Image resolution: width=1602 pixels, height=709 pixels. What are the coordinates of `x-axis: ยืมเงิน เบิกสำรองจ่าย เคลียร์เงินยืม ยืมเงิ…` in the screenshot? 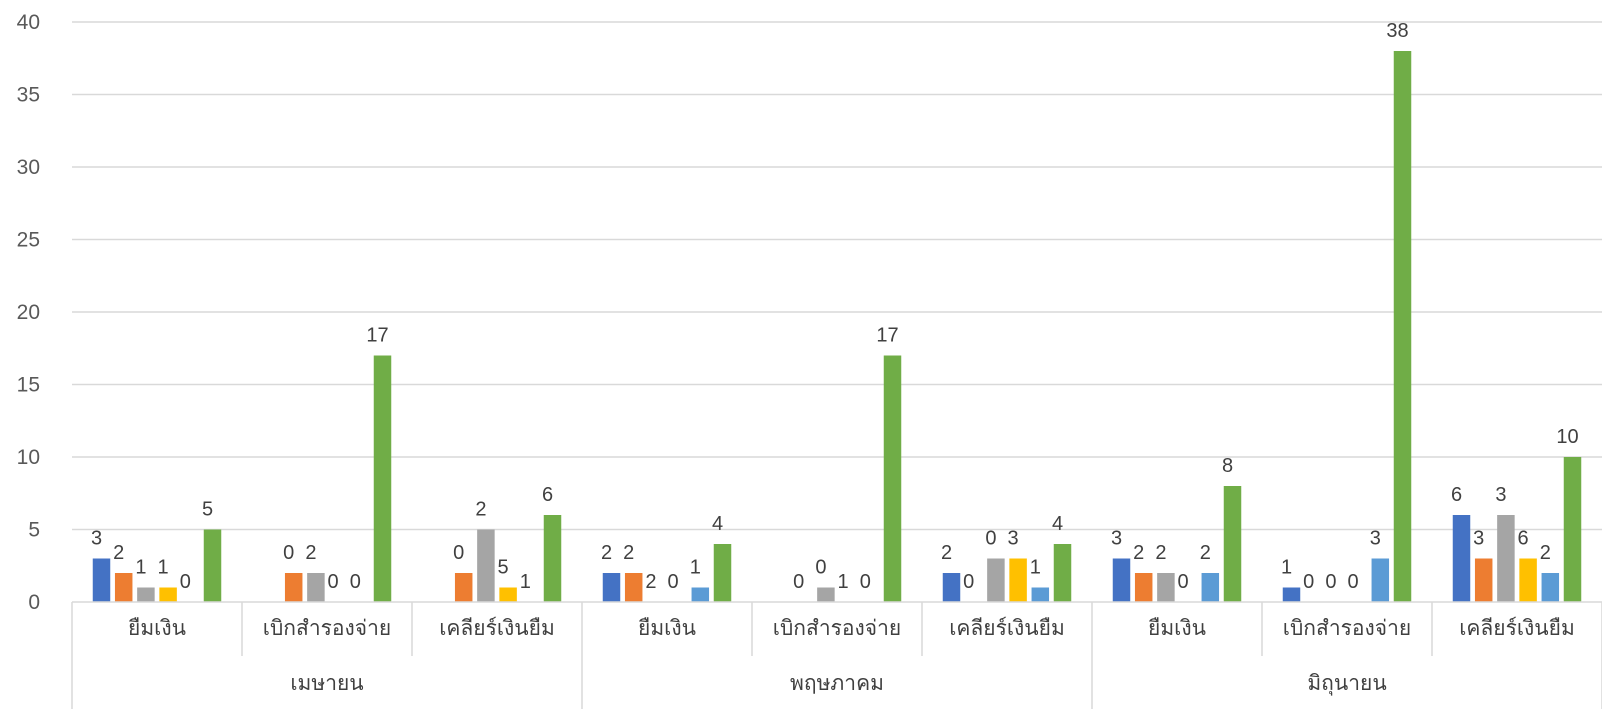 It's located at (836, 655).